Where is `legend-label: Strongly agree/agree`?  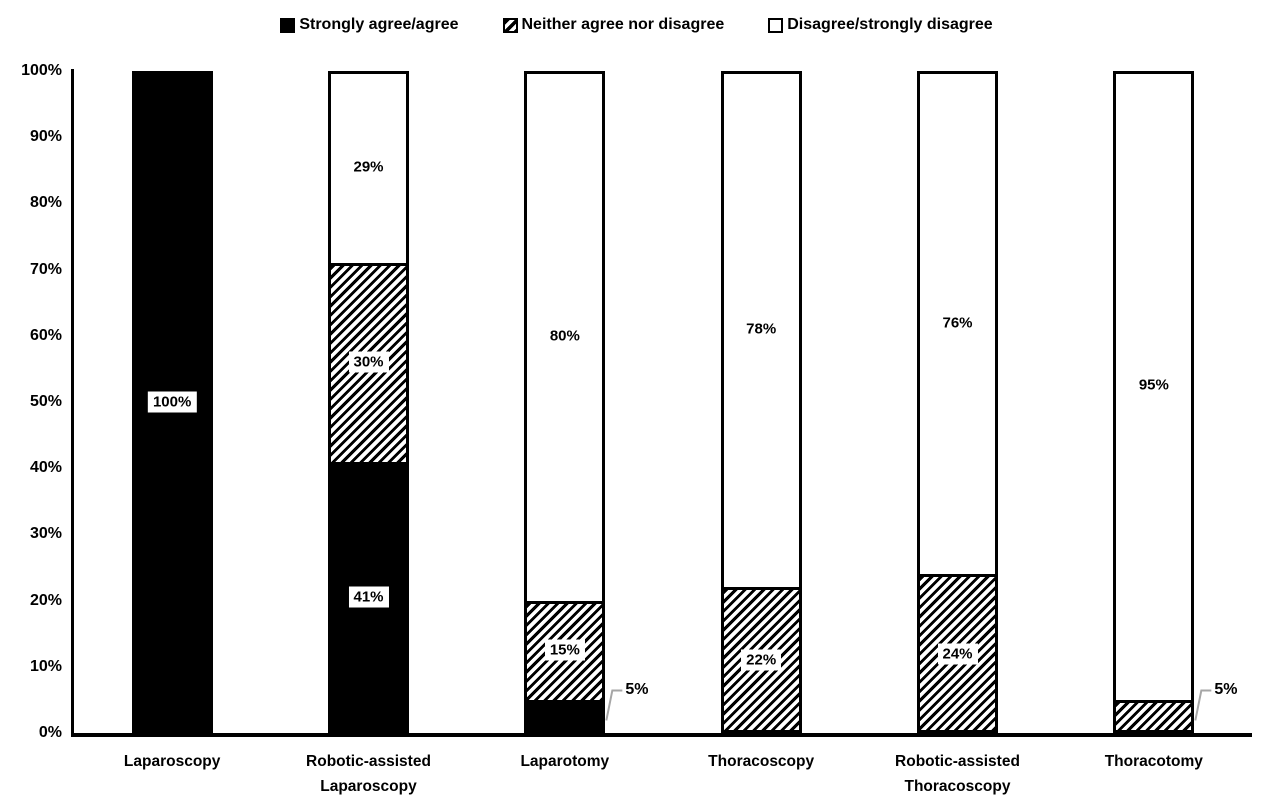
legend-label: Strongly agree/agree is located at coordinates (379, 24).